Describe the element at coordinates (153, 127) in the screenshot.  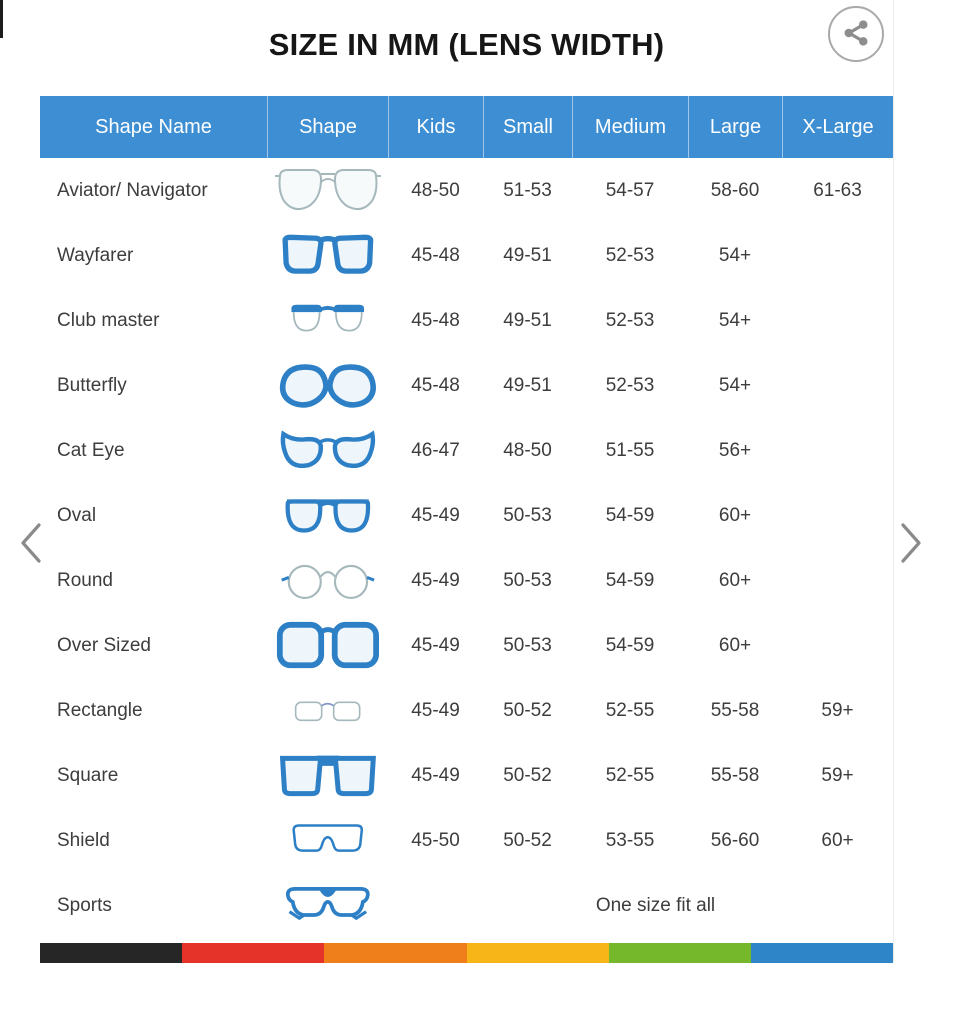
I see `column-header-shape-name: Shape Name` at that location.